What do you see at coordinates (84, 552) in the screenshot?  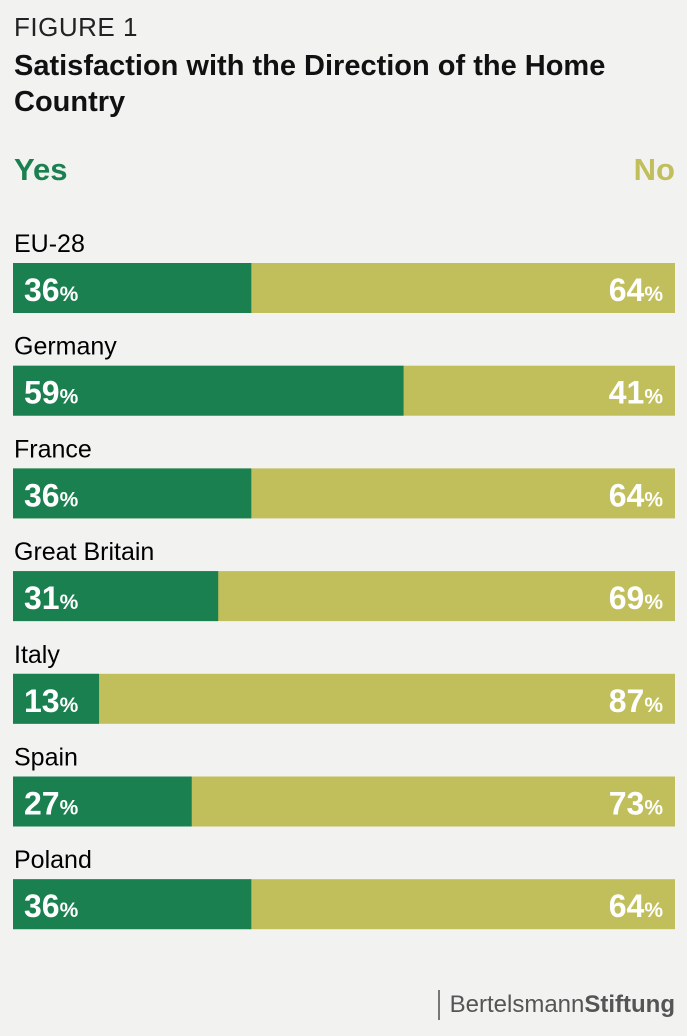 I see `category-label: Great Britain` at bounding box center [84, 552].